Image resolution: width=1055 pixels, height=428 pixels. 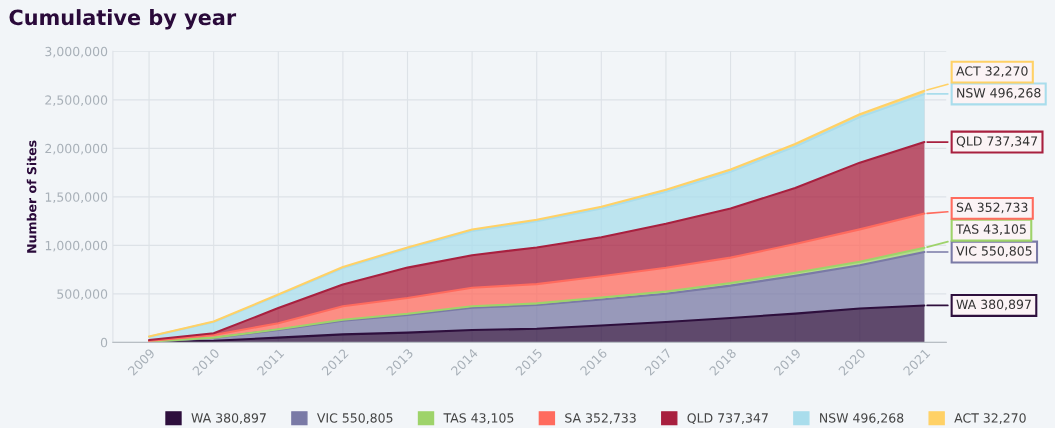 I want to click on y-tick-label: 2,500,000, so click(x=76, y=101).